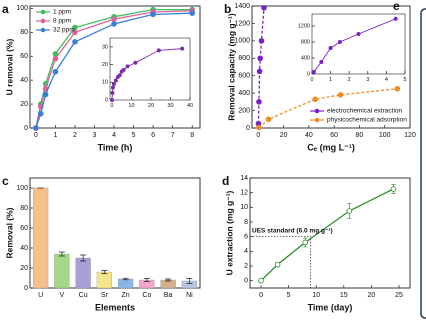 Image resolution: width=426 pixels, height=321 pixels. What do you see at coordinates (244, 178) in the screenshot?
I see `y-tick-label: 14` at bounding box center [244, 178].